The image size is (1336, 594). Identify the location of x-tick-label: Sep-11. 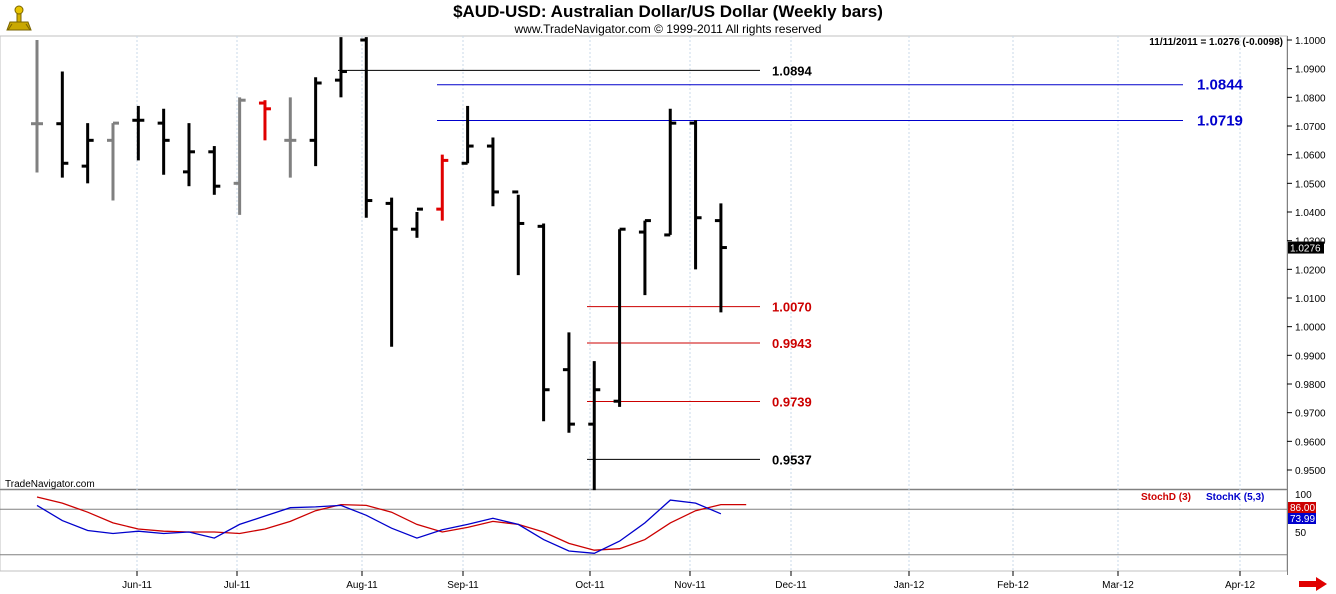
(463, 585).